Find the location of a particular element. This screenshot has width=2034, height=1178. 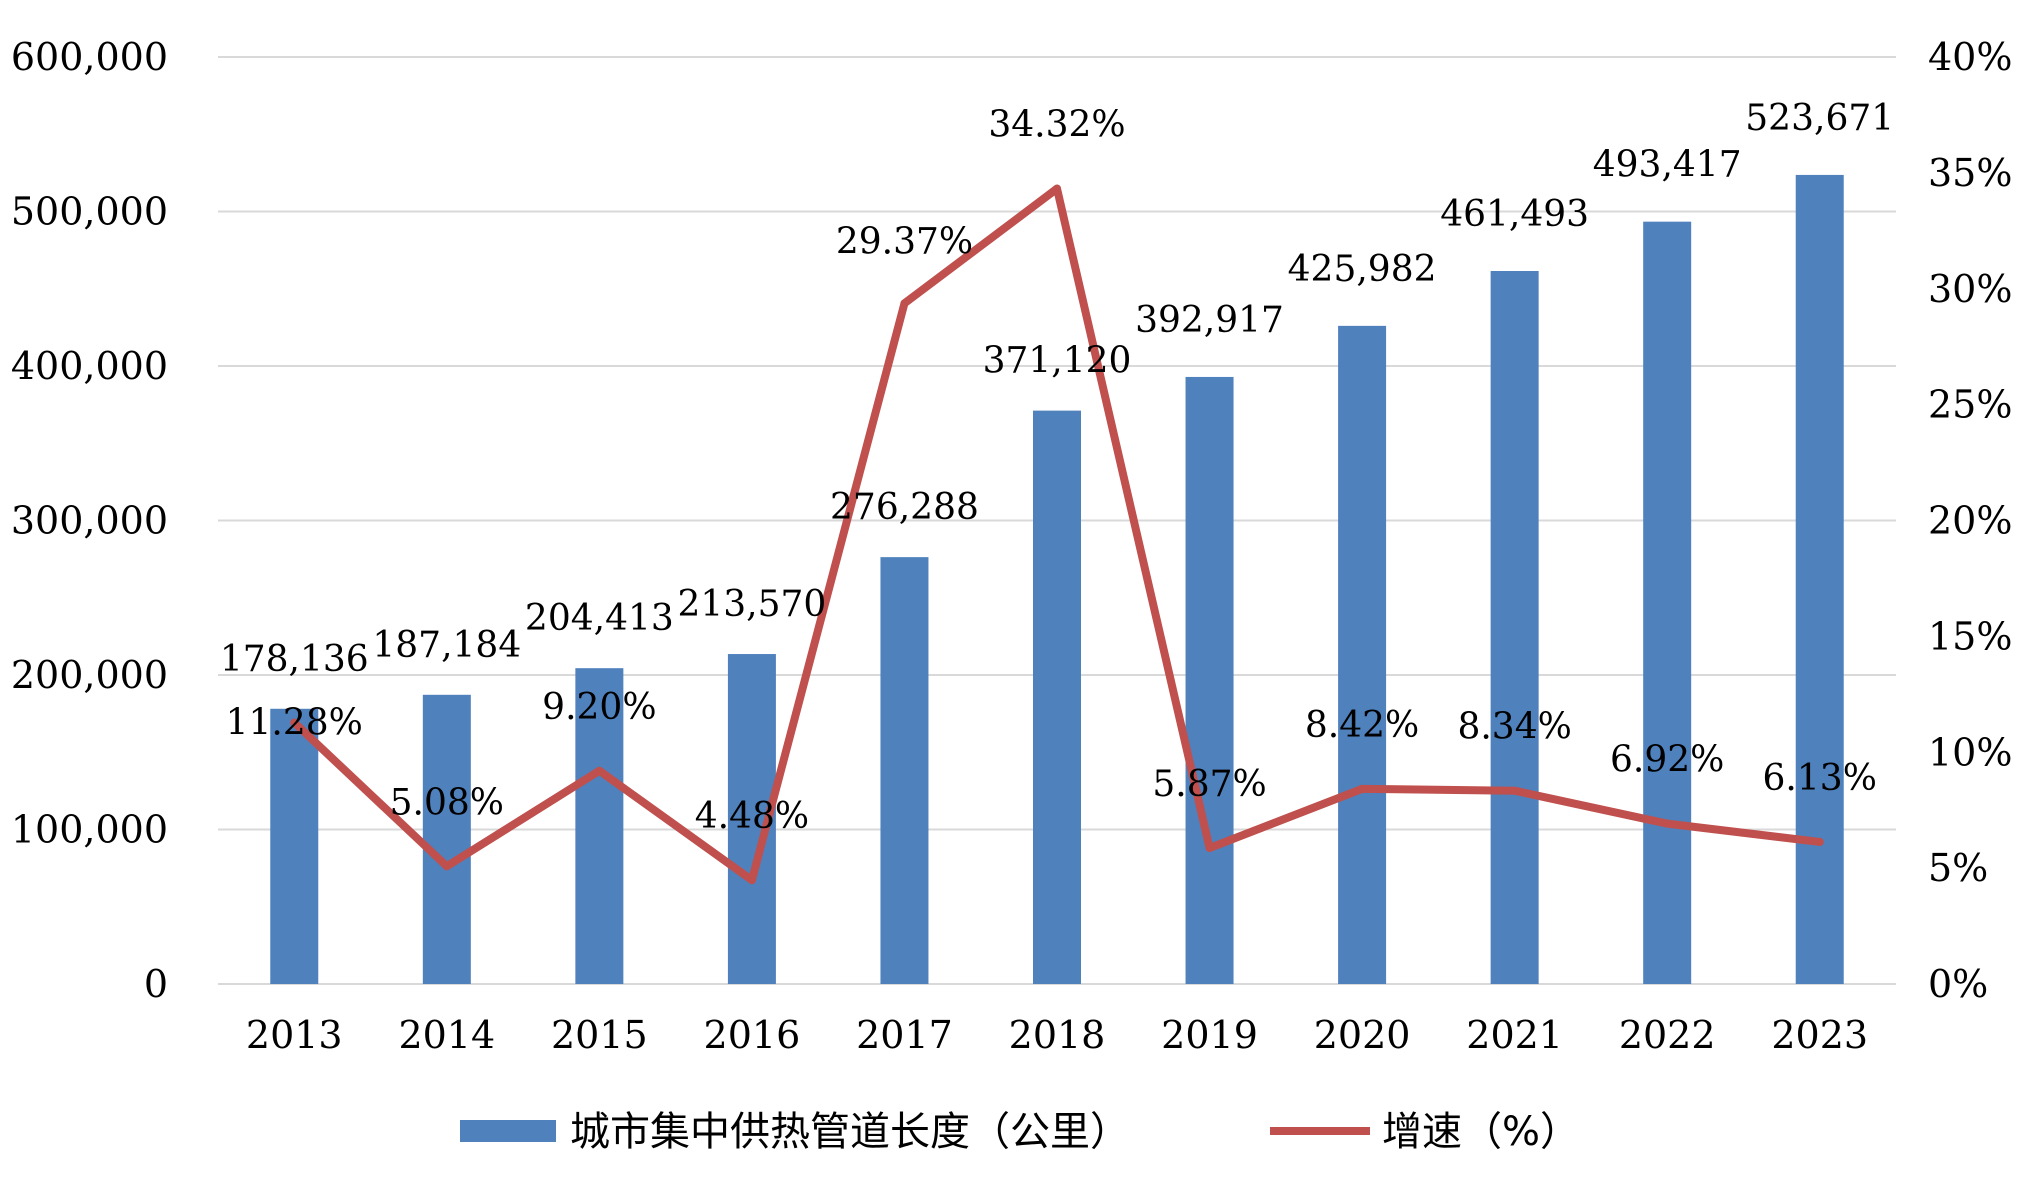

bar-data-label: 204,413 is located at coordinates (599, 618).